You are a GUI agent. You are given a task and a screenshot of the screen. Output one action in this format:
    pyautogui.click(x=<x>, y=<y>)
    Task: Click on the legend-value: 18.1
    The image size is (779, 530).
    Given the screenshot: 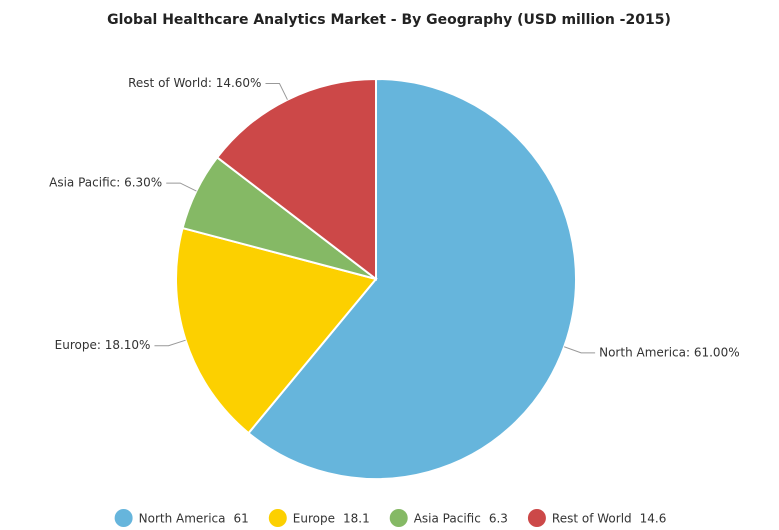 What is the action you would take?
    pyautogui.click(x=356, y=519)
    